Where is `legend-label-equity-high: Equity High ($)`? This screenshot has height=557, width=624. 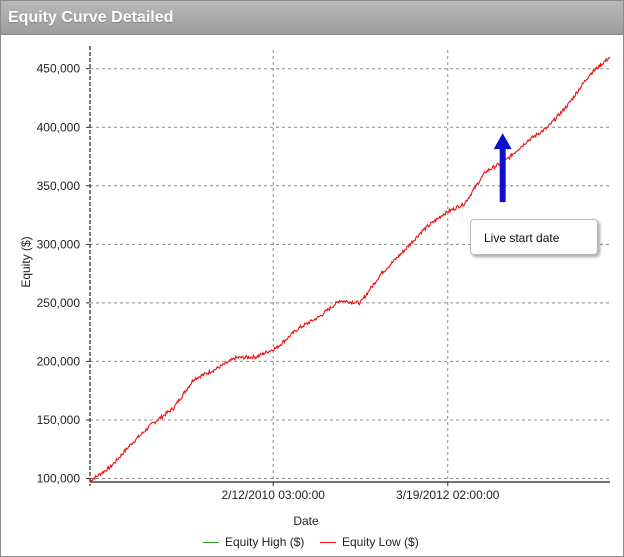 legend-label-equity-high: Equity High ($) is located at coordinates (265, 542).